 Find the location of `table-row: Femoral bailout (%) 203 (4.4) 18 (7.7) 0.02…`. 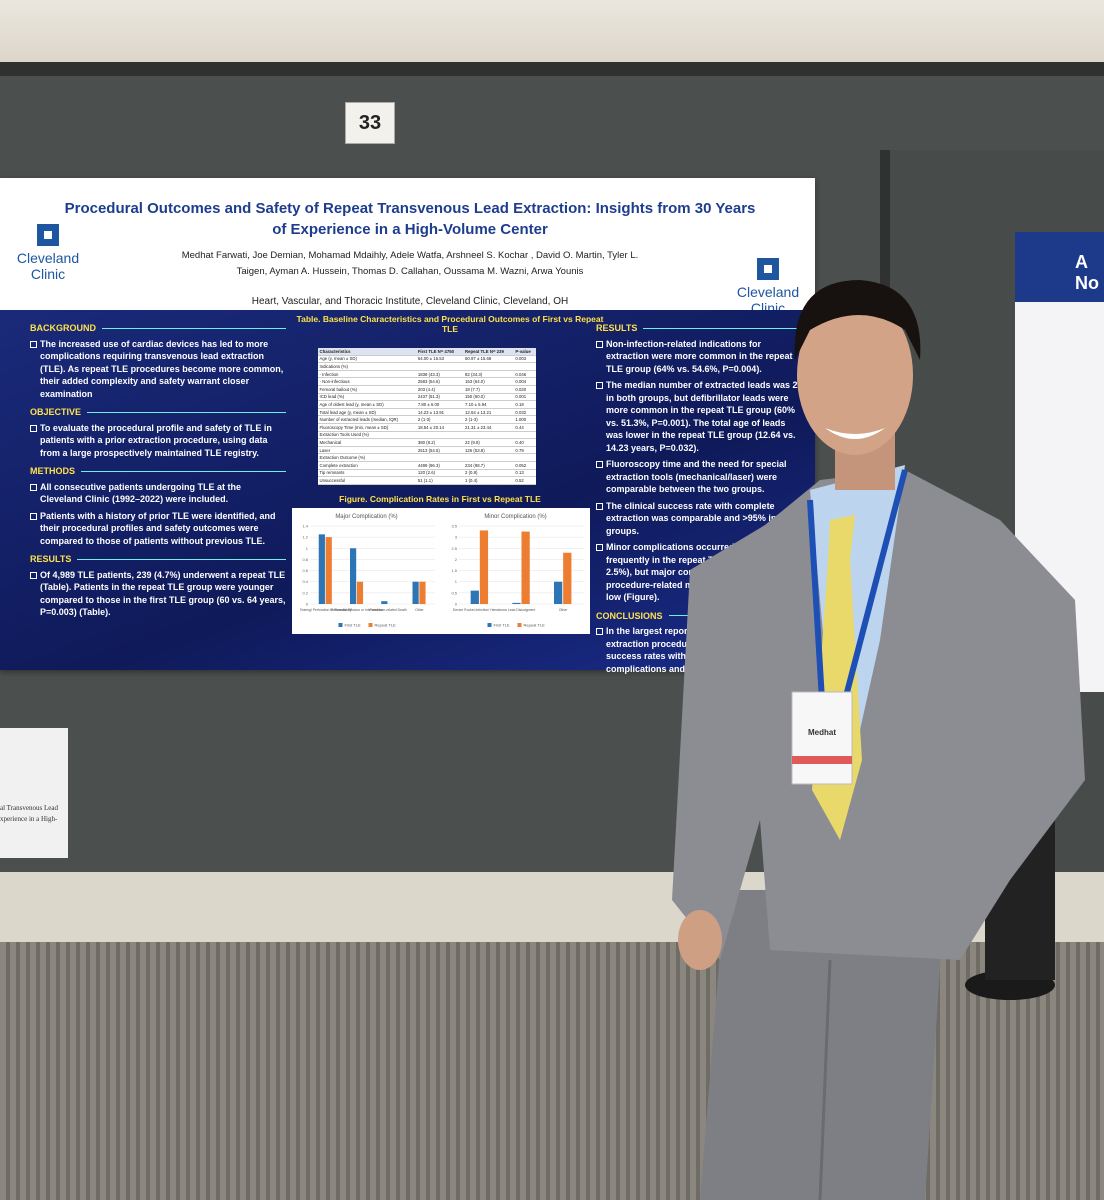

table-row: Femoral bailout (%) 203 (4.4) 18 (7.7) 0.02… is located at coordinates (427, 389).